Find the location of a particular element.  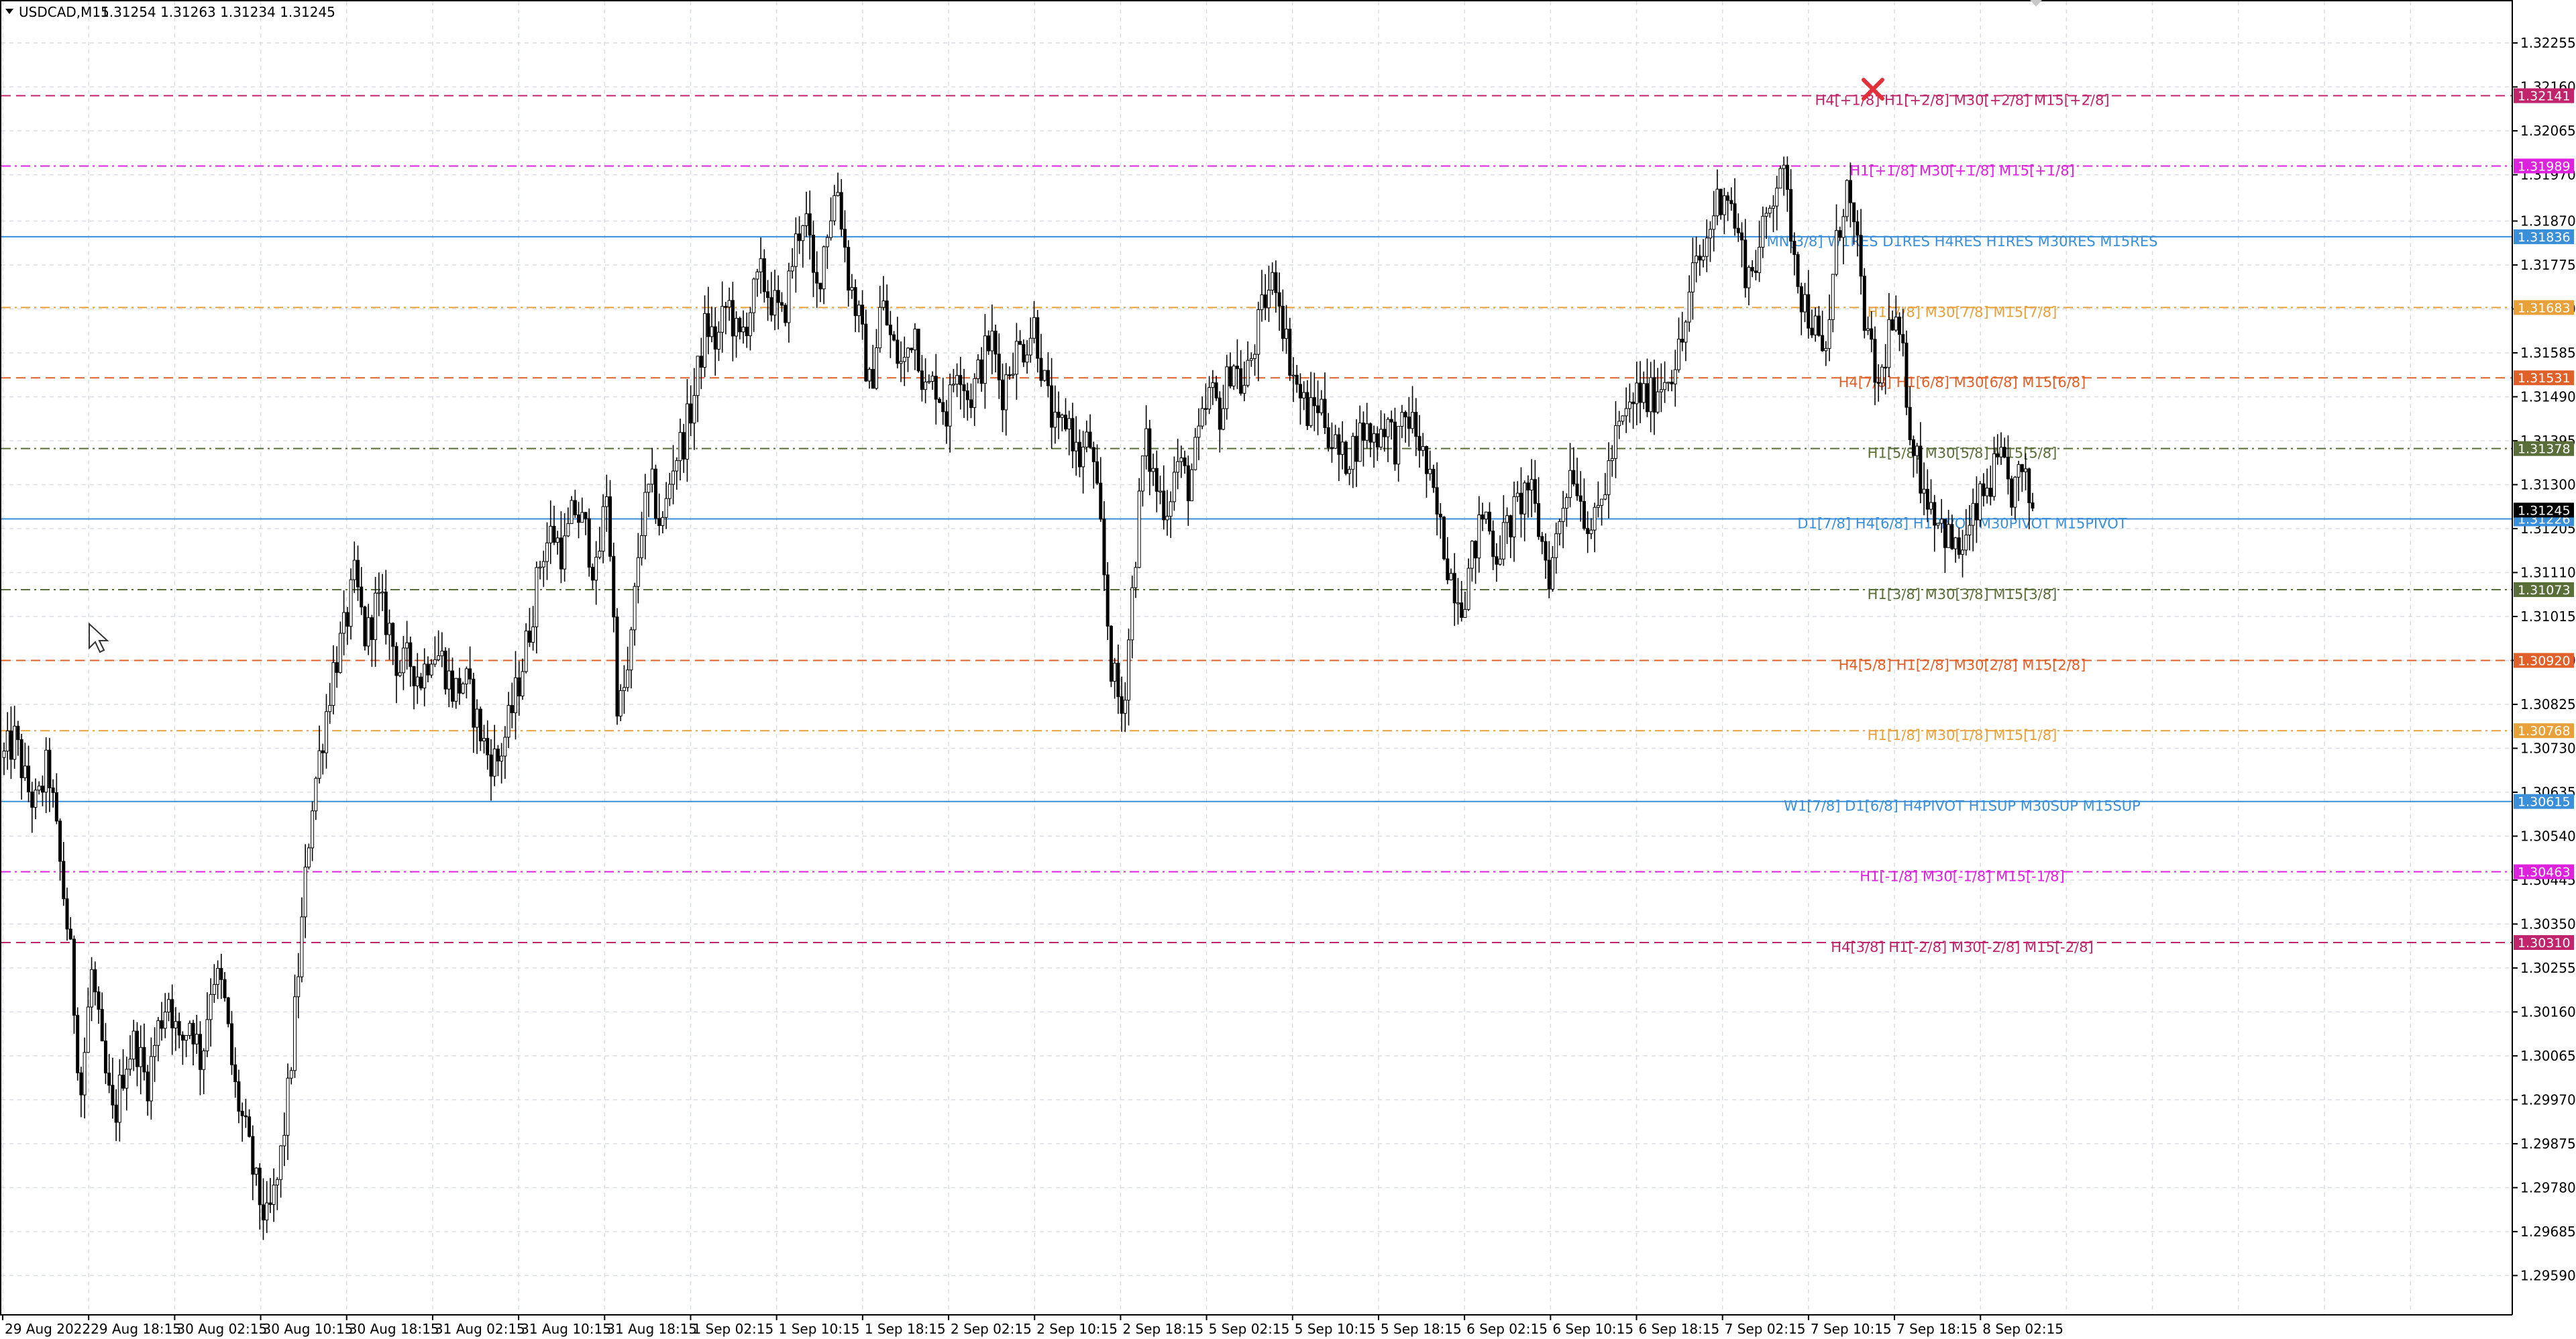

y-tick-label: 1.32065 is located at coordinates (2548, 131).